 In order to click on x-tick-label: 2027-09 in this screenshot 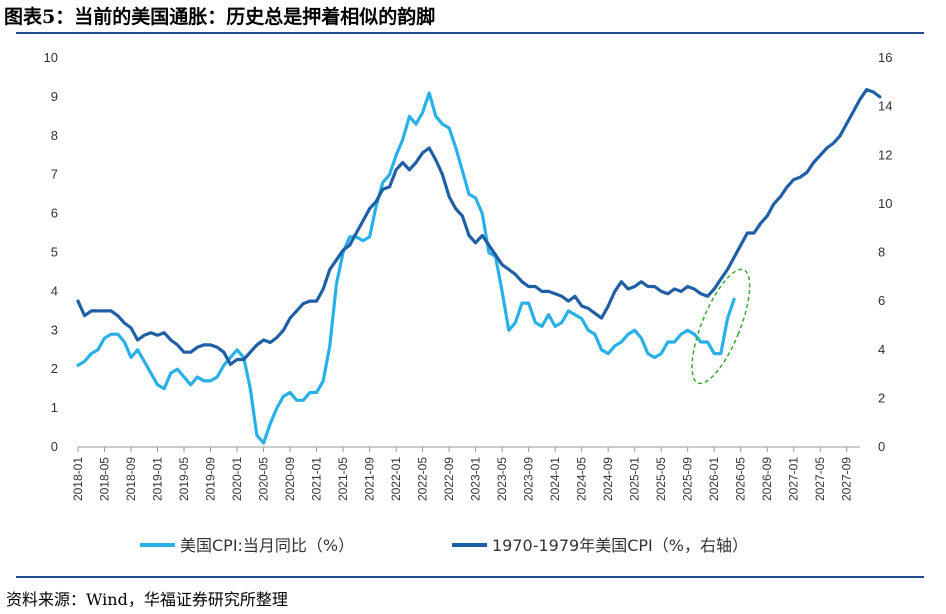, I will do `click(847, 479)`.